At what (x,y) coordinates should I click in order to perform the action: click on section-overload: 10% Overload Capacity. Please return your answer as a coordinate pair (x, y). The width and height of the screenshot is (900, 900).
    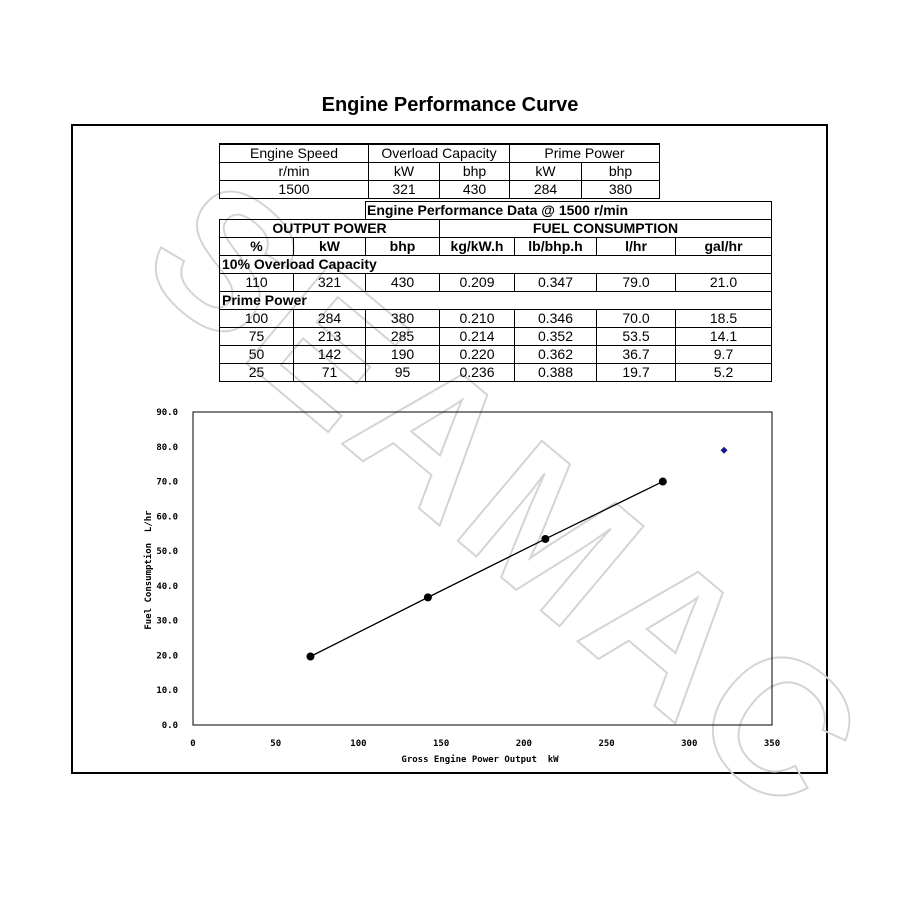
    Looking at the image, I should click on (495, 264).